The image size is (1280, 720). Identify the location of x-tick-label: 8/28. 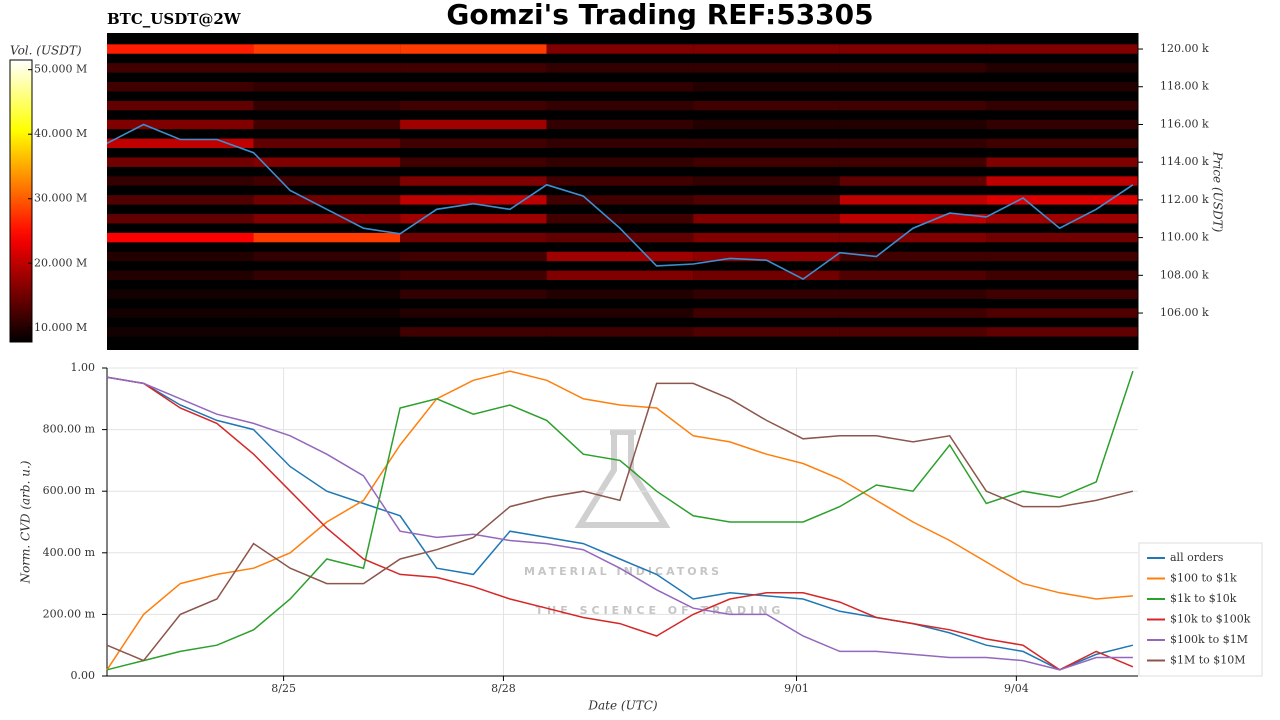
(503, 688).